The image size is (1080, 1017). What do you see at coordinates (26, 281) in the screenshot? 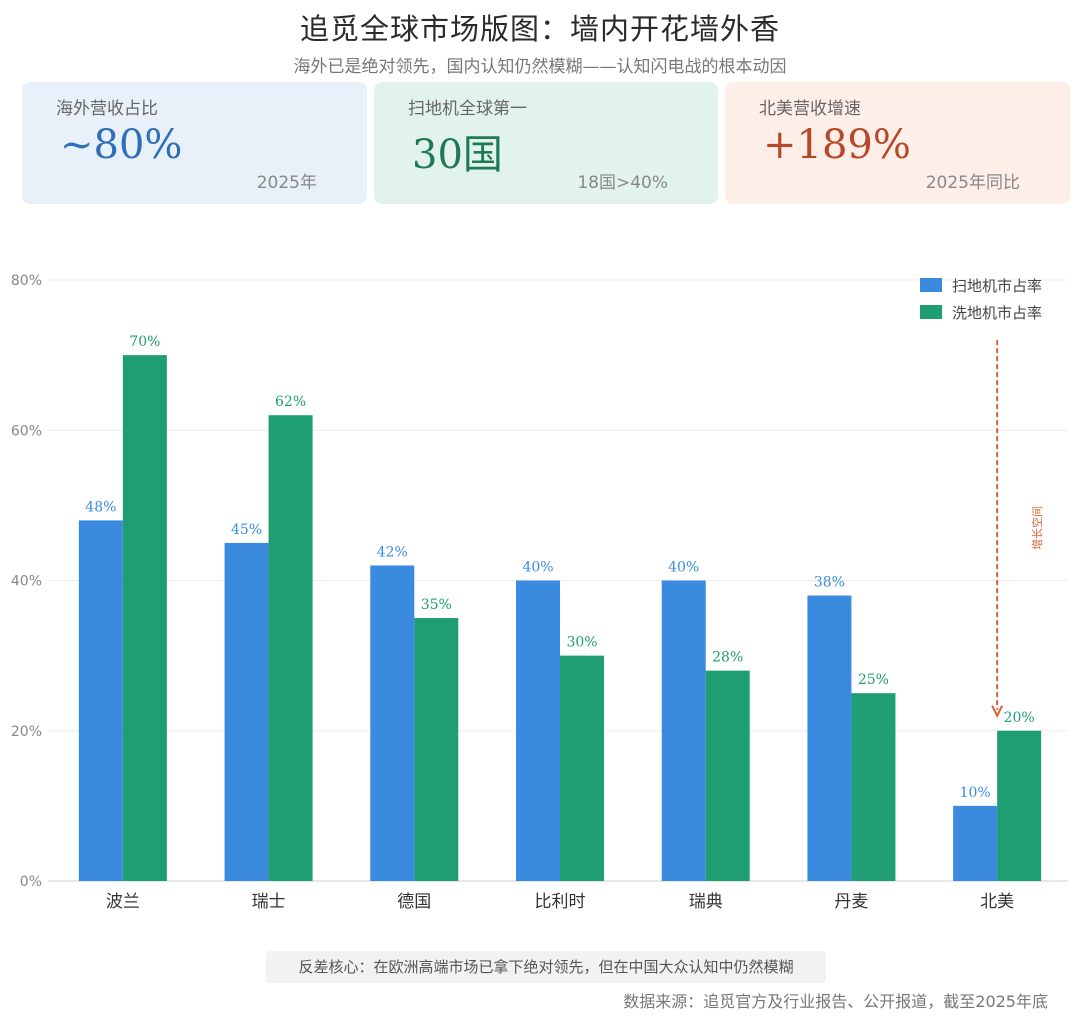
I see `y-tick-label: 80%` at bounding box center [26, 281].